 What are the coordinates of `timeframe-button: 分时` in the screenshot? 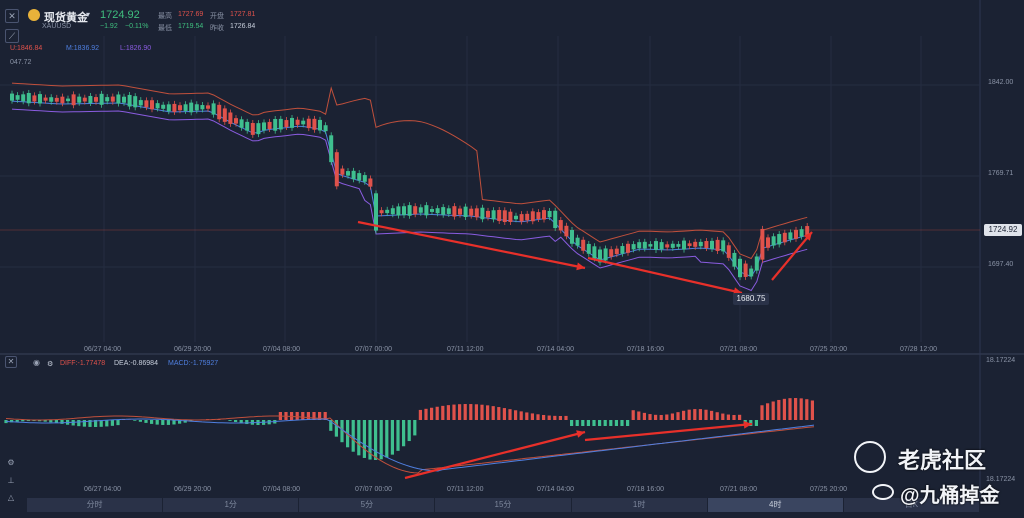 It's located at (95, 505).